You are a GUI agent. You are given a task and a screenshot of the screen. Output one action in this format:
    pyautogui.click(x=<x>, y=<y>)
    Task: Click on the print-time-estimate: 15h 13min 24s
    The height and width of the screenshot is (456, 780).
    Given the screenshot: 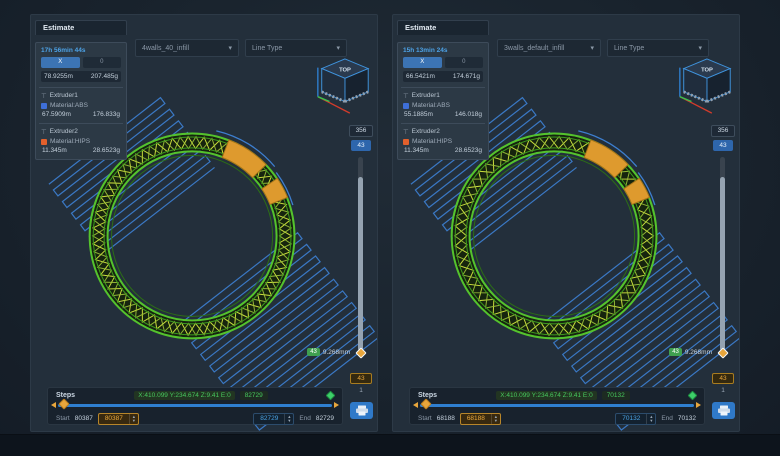 What is the action you would take?
    pyautogui.click(x=425, y=50)
    